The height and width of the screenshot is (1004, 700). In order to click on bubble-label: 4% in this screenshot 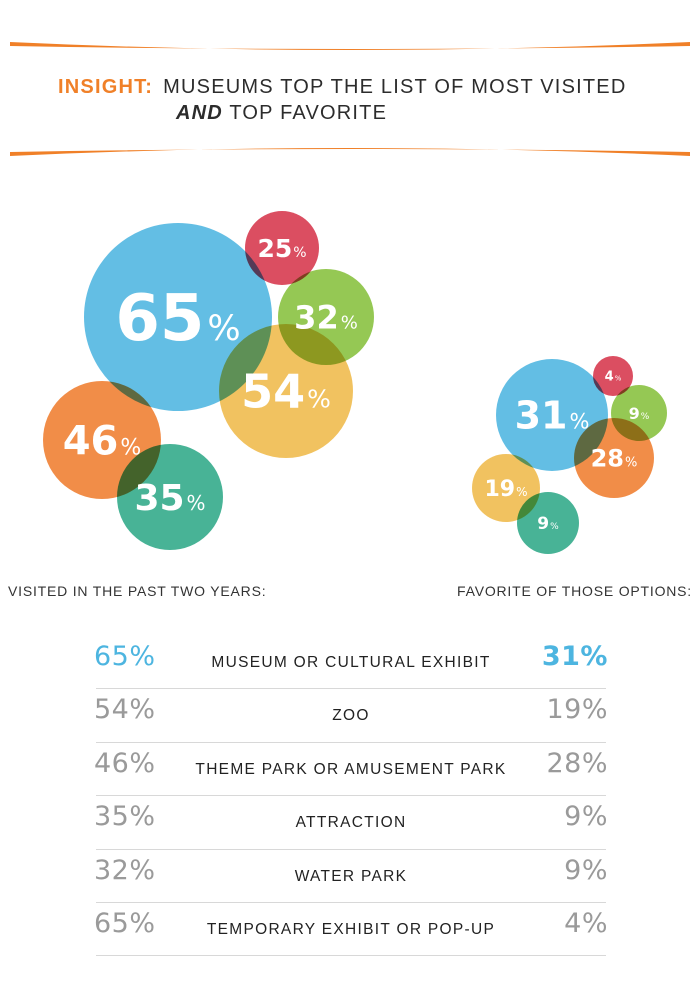, I will do `click(613, 377)`.